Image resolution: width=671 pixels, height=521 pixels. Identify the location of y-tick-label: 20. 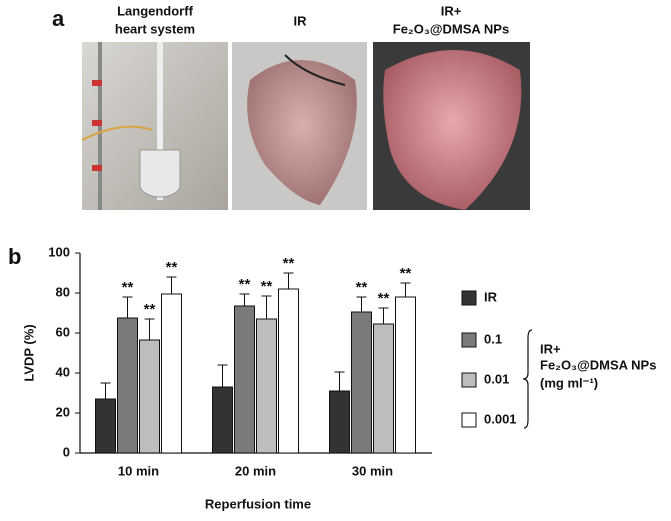
(63, 411).